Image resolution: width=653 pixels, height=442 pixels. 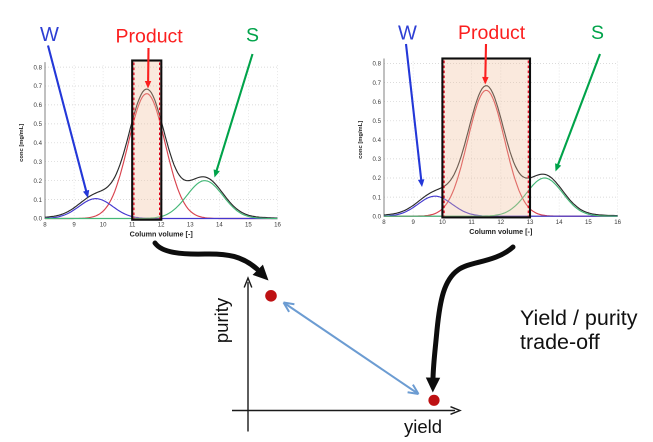 I want to click on svg-text: trade-off, so click(x=560, y=342).